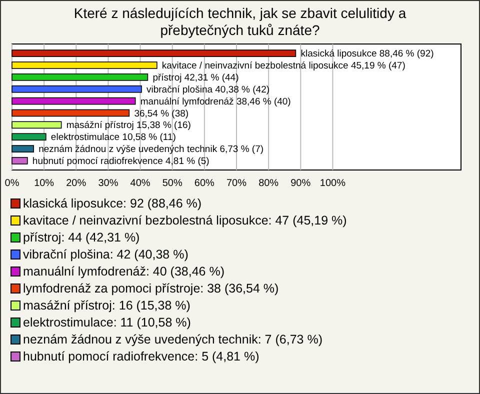  I want to click on data-label: kavitace / neinvazivní bezbolestná liposukce 45,19 % (47), so click(284, 66).